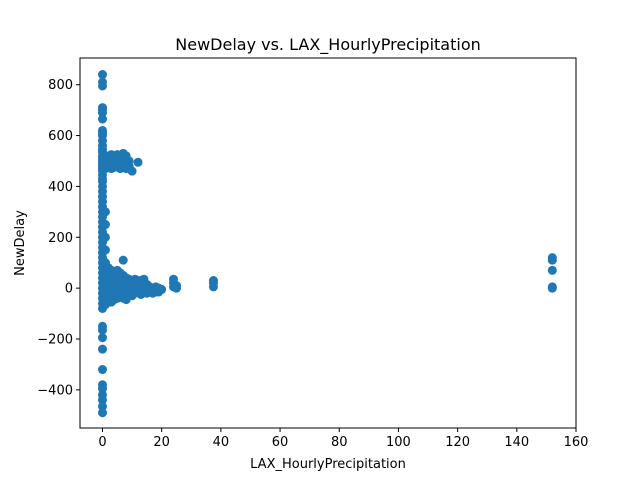 The image size is (640, 484). I want to click on x-tick-label: 80, so click(339, 442).